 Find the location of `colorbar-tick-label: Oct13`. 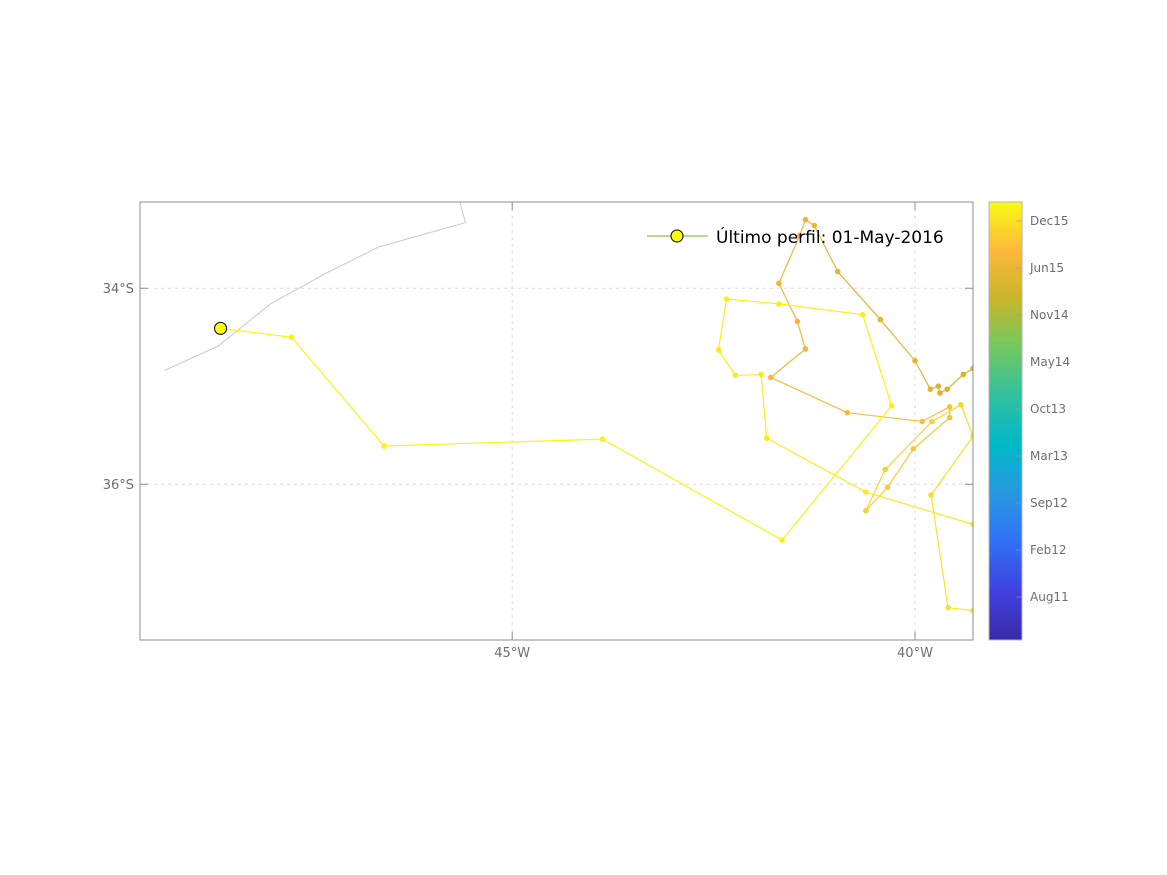

colorbar-tick-label: Oct13 is located at coordinates (1048, 409).